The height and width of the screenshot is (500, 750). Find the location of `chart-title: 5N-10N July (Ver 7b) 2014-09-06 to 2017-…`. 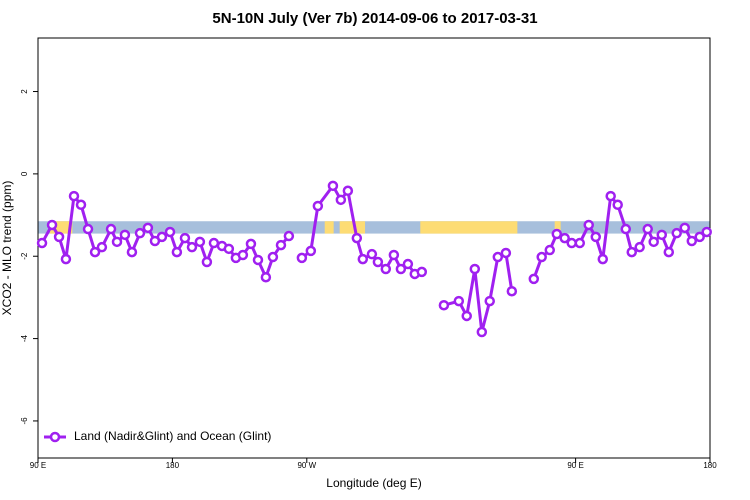

chart-title: 5N-10N July (Ver 7b) 2014-09-06 to 2017-… is located at coordinates (374, 18).